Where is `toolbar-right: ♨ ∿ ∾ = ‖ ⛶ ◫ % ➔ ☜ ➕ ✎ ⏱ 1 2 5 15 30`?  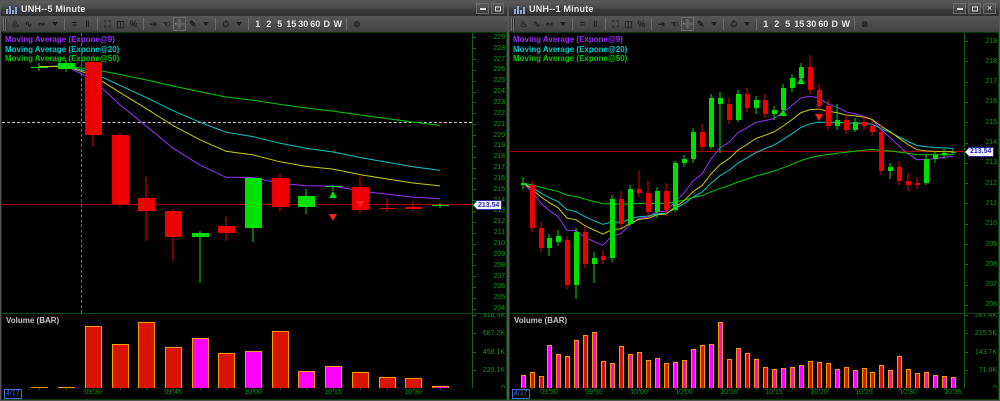
toolbar-right: ♨ ∿ ∾ = ‖ ⛶ ◫ % ➔ ☜ ➕ ✎ ⏱ 1 2 5 15 30 is located at coordinates (754, 24).